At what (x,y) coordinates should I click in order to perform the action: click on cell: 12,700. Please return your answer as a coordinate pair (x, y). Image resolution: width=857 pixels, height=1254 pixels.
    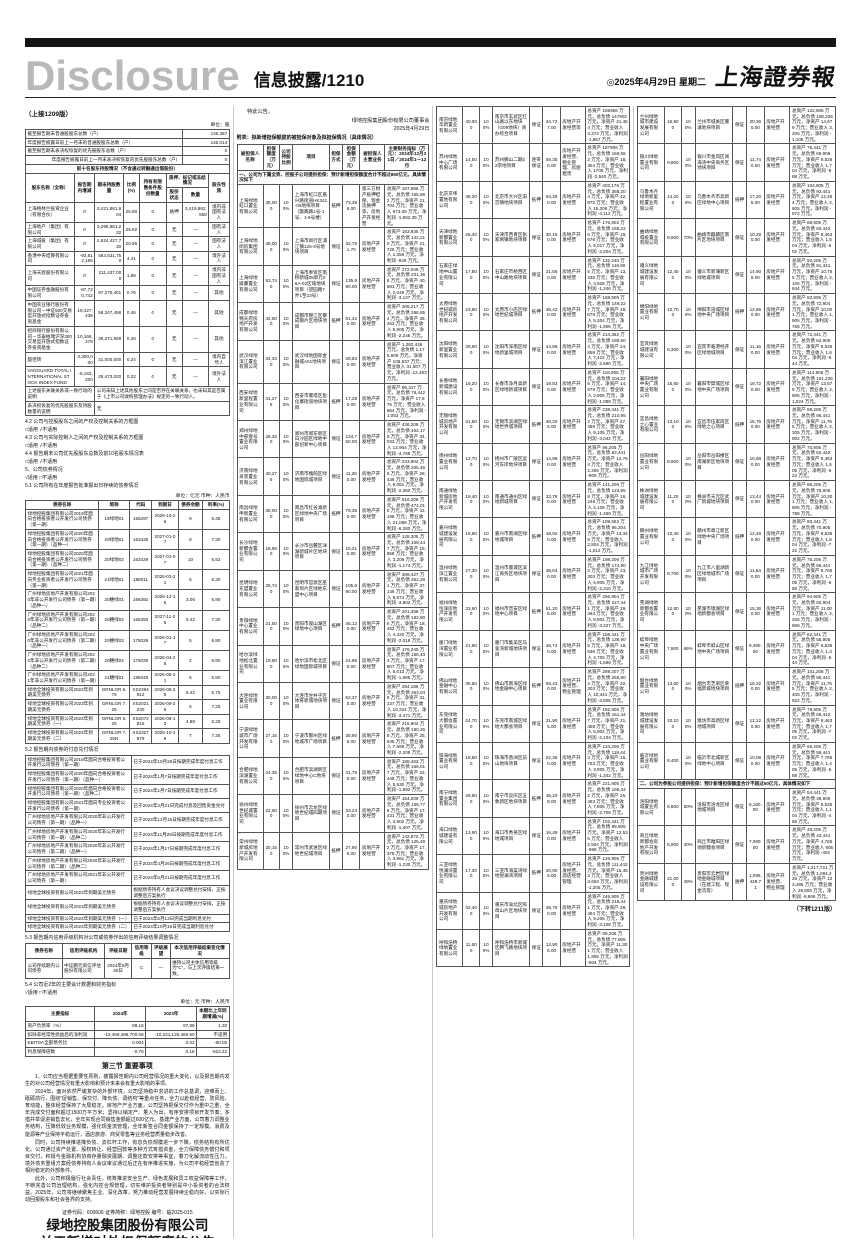
    Looking at the image, I should click on (471, 462).